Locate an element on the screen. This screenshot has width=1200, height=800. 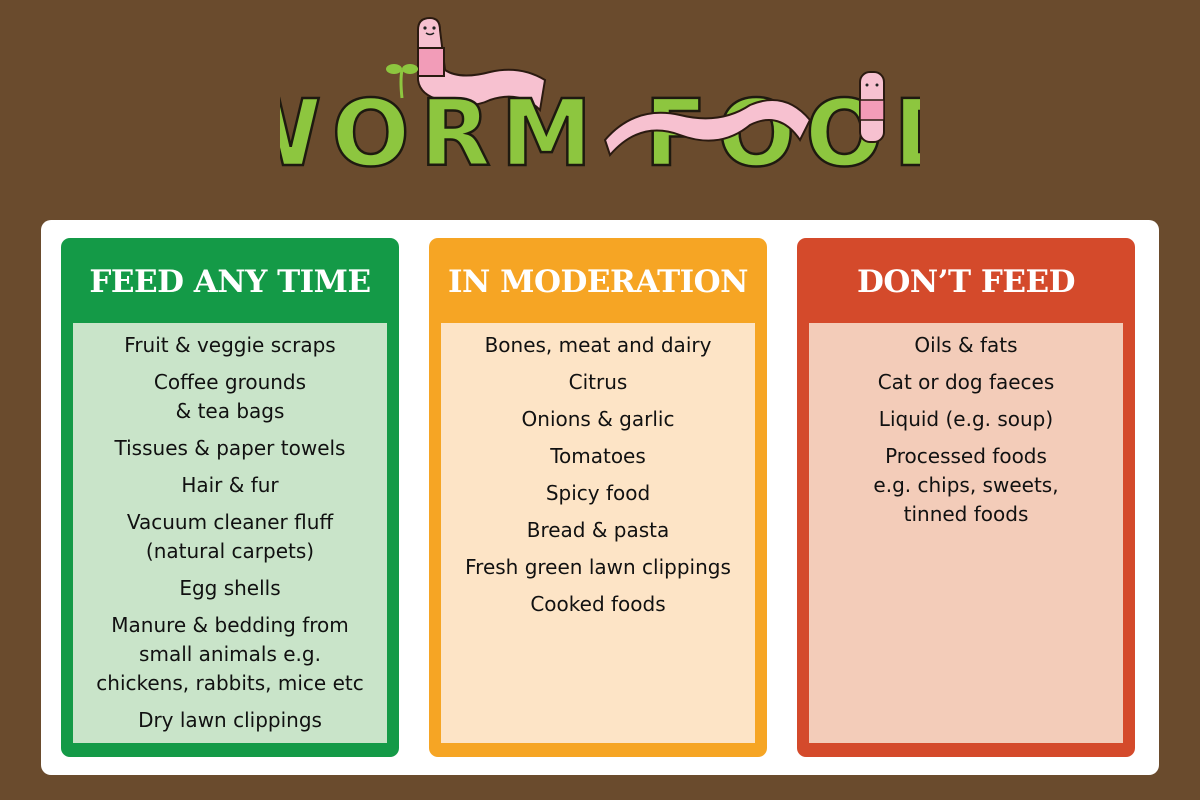
list-item-text: Egg shells is located at coordinates (230, 588).